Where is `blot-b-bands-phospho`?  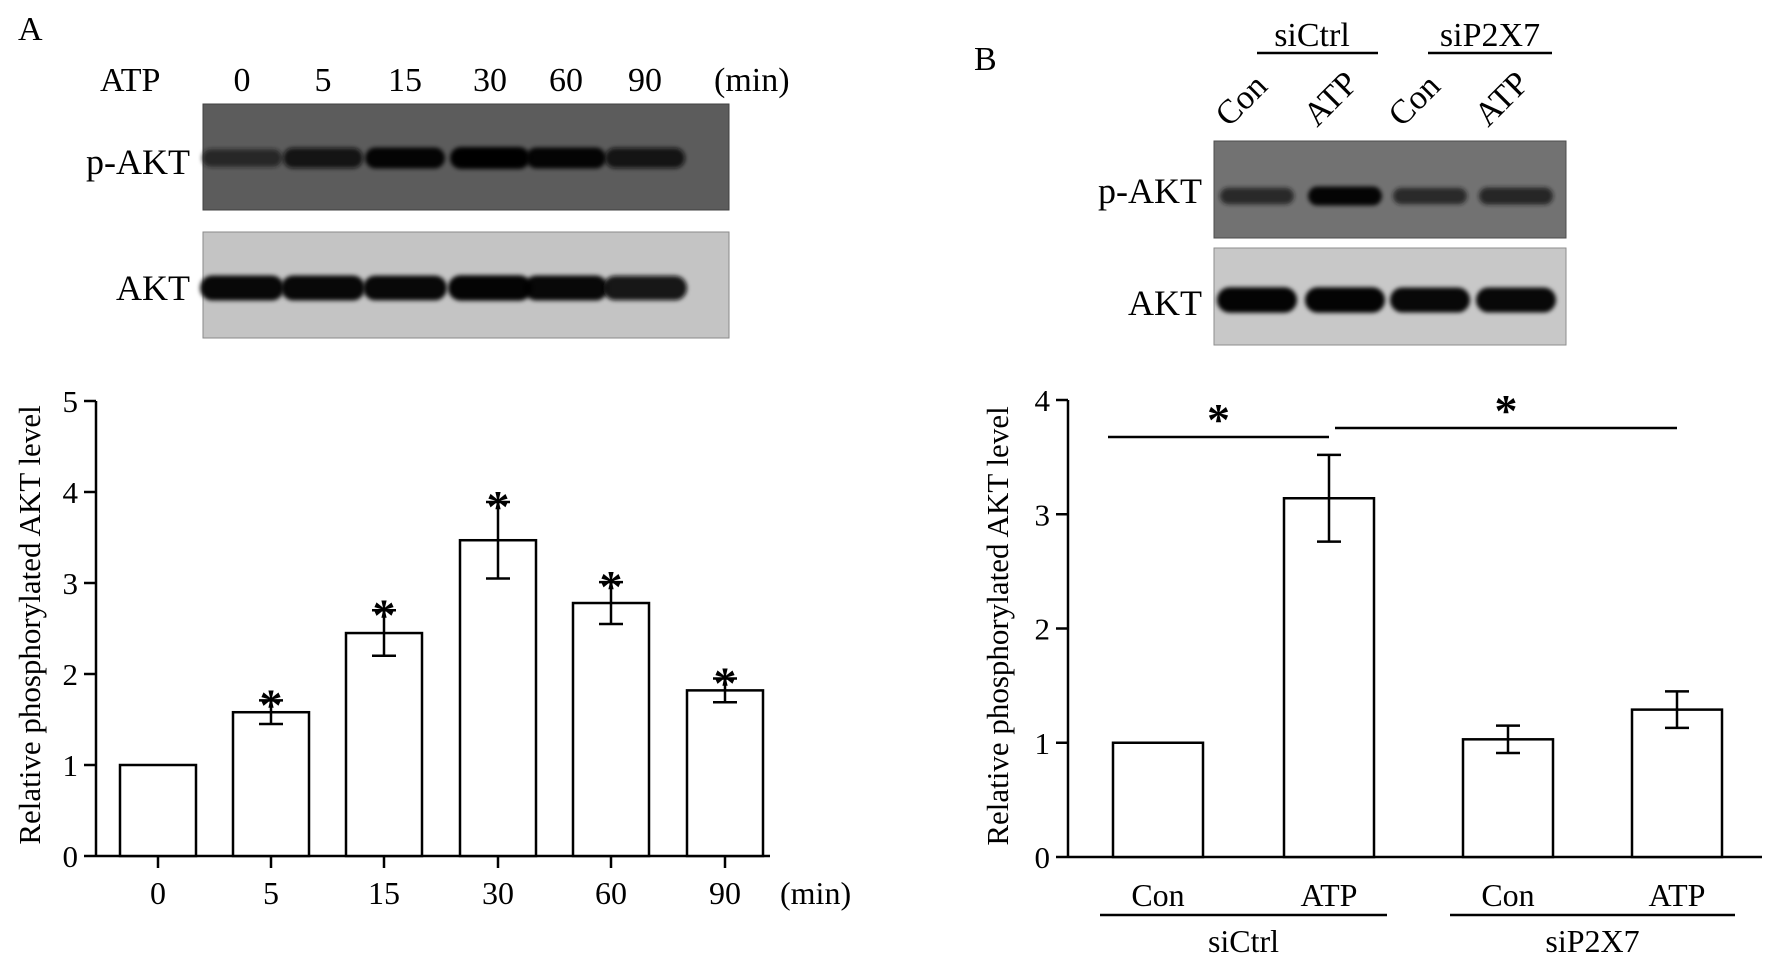
blot-b-bands-phospho is located at coordinates (1386, 196).